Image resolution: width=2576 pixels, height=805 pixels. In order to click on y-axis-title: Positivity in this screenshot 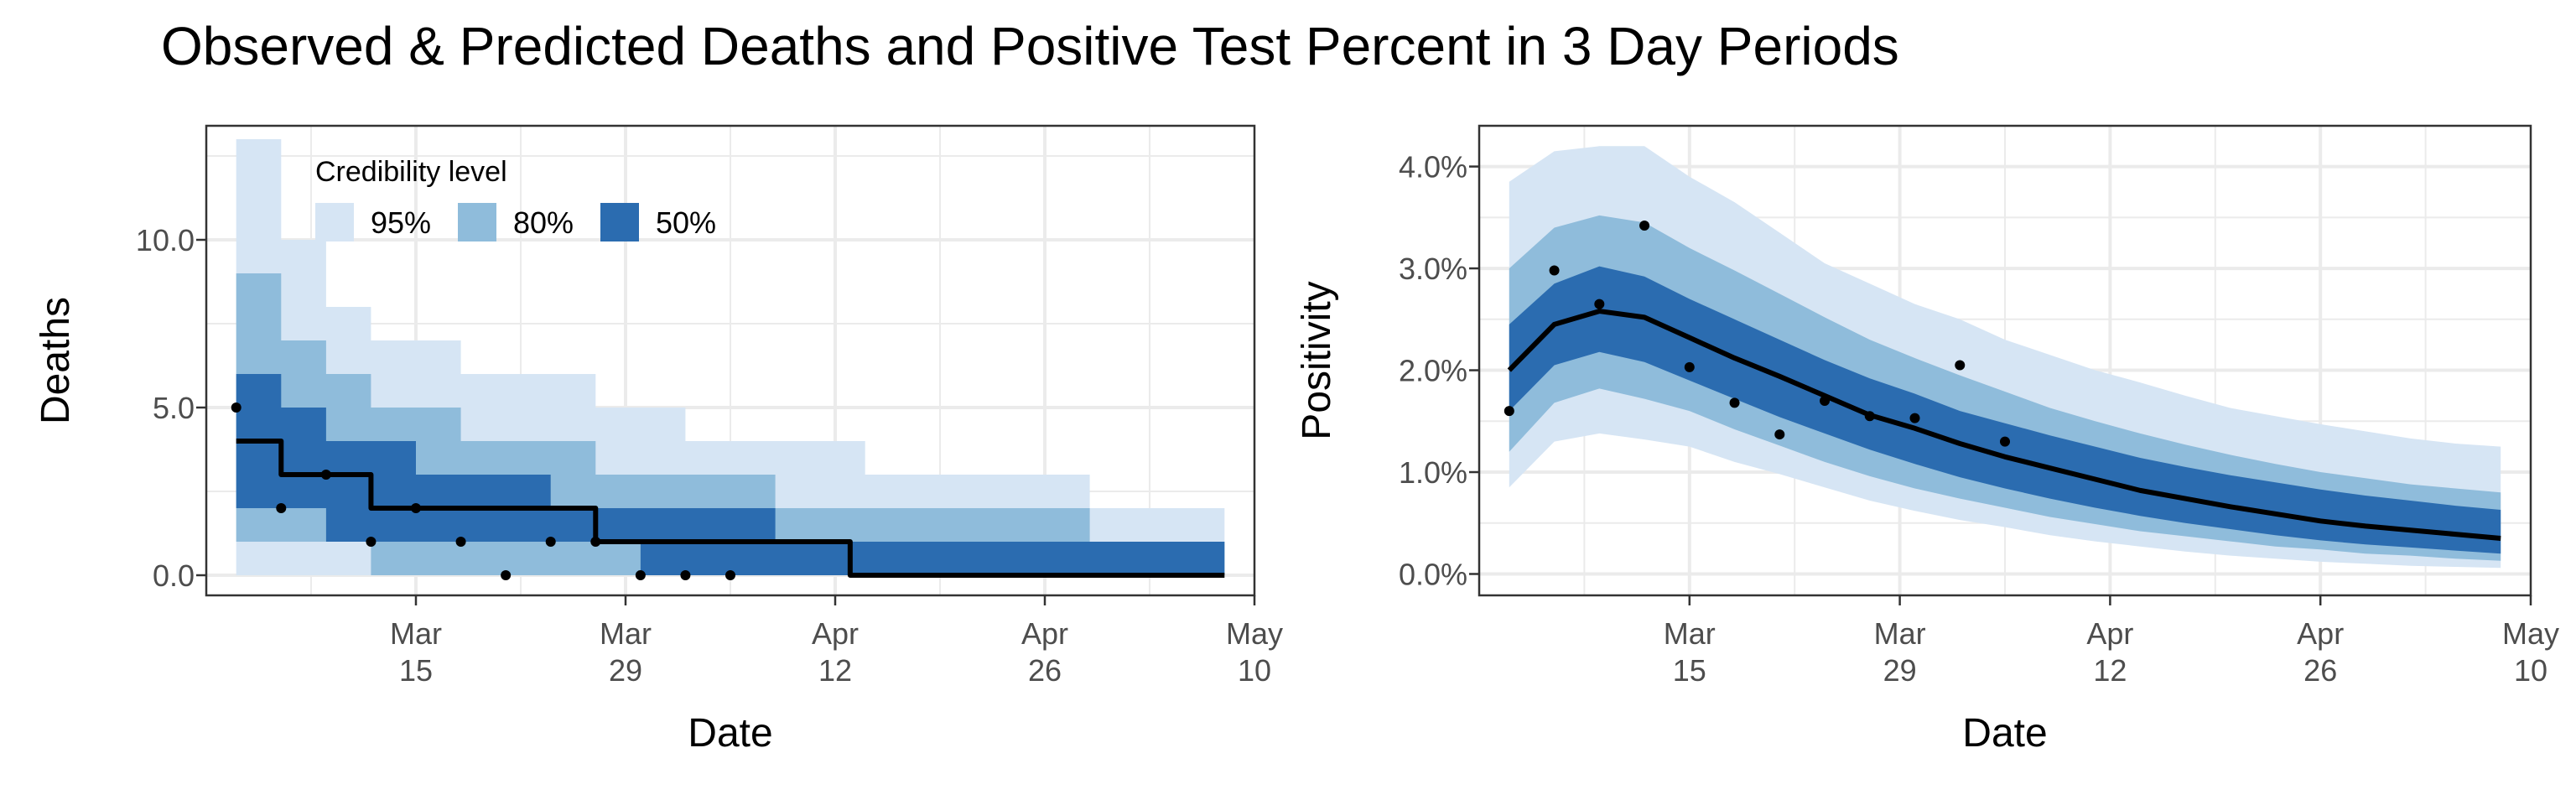, I will do `click(1317, 360)`.